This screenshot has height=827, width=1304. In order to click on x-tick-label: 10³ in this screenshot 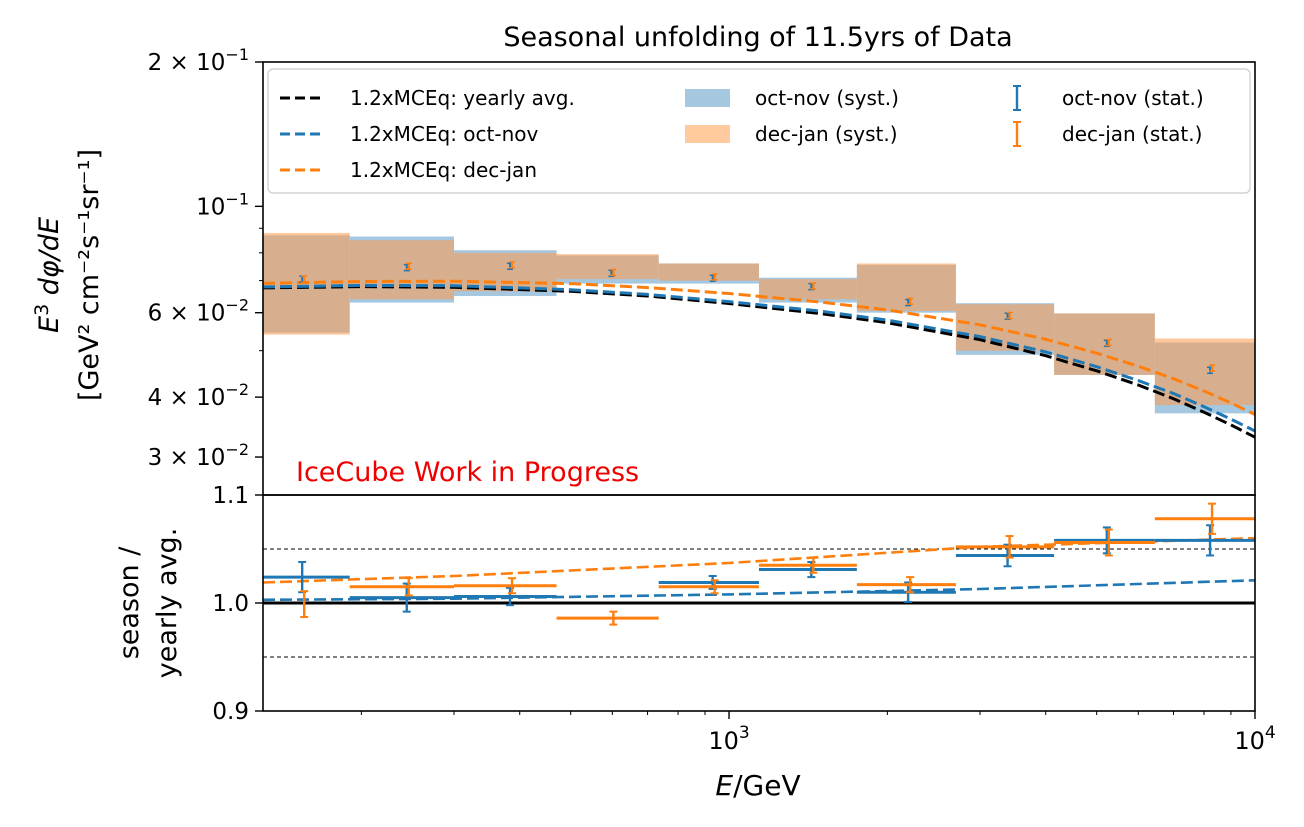, I will do `click(728, 739)`.